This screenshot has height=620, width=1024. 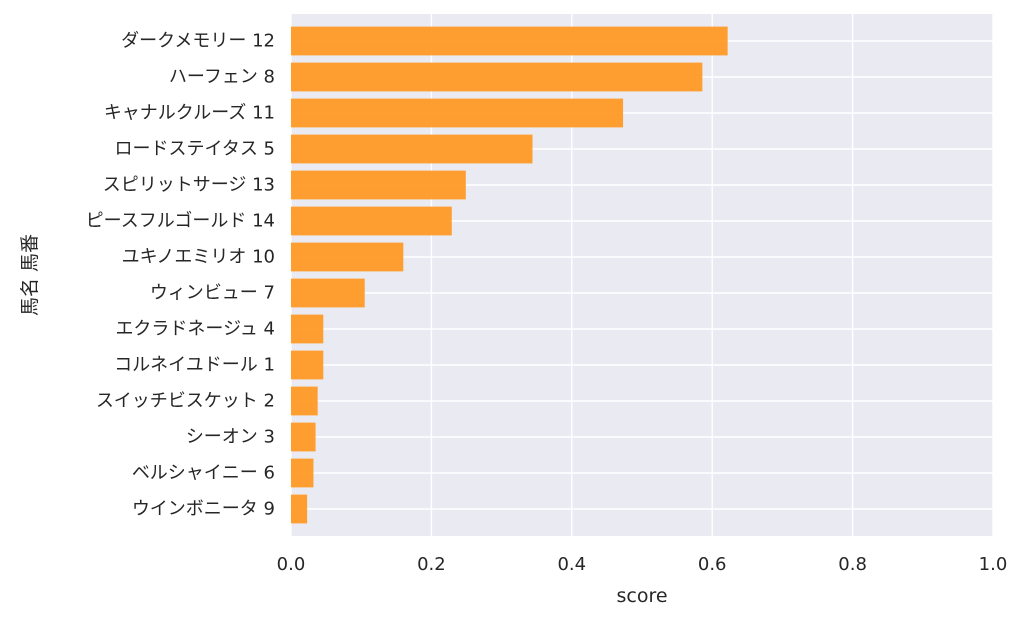 I want to click on y-tick-label: ウインボニータ 9, so click(x=203, y=509).